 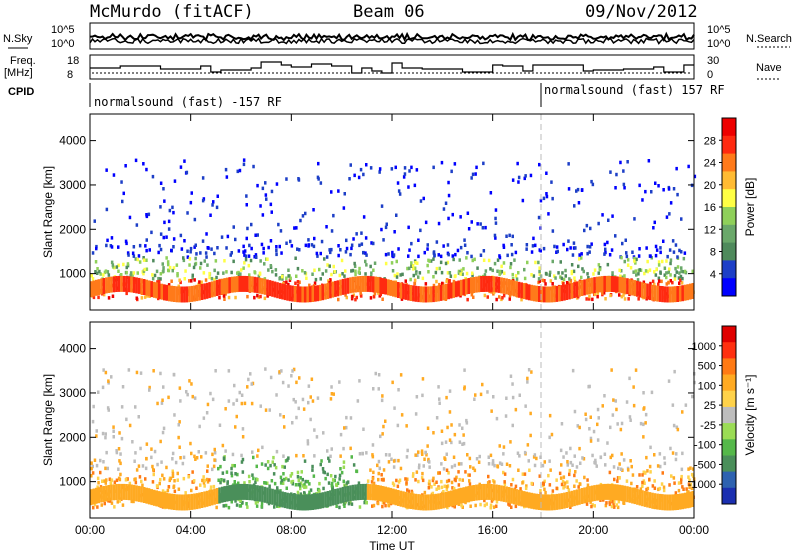 What do you see at coordinates (719, 44) in the screenshot?
I see `noise-tick-right-low: 10^0` at bounding box center [719, 44].